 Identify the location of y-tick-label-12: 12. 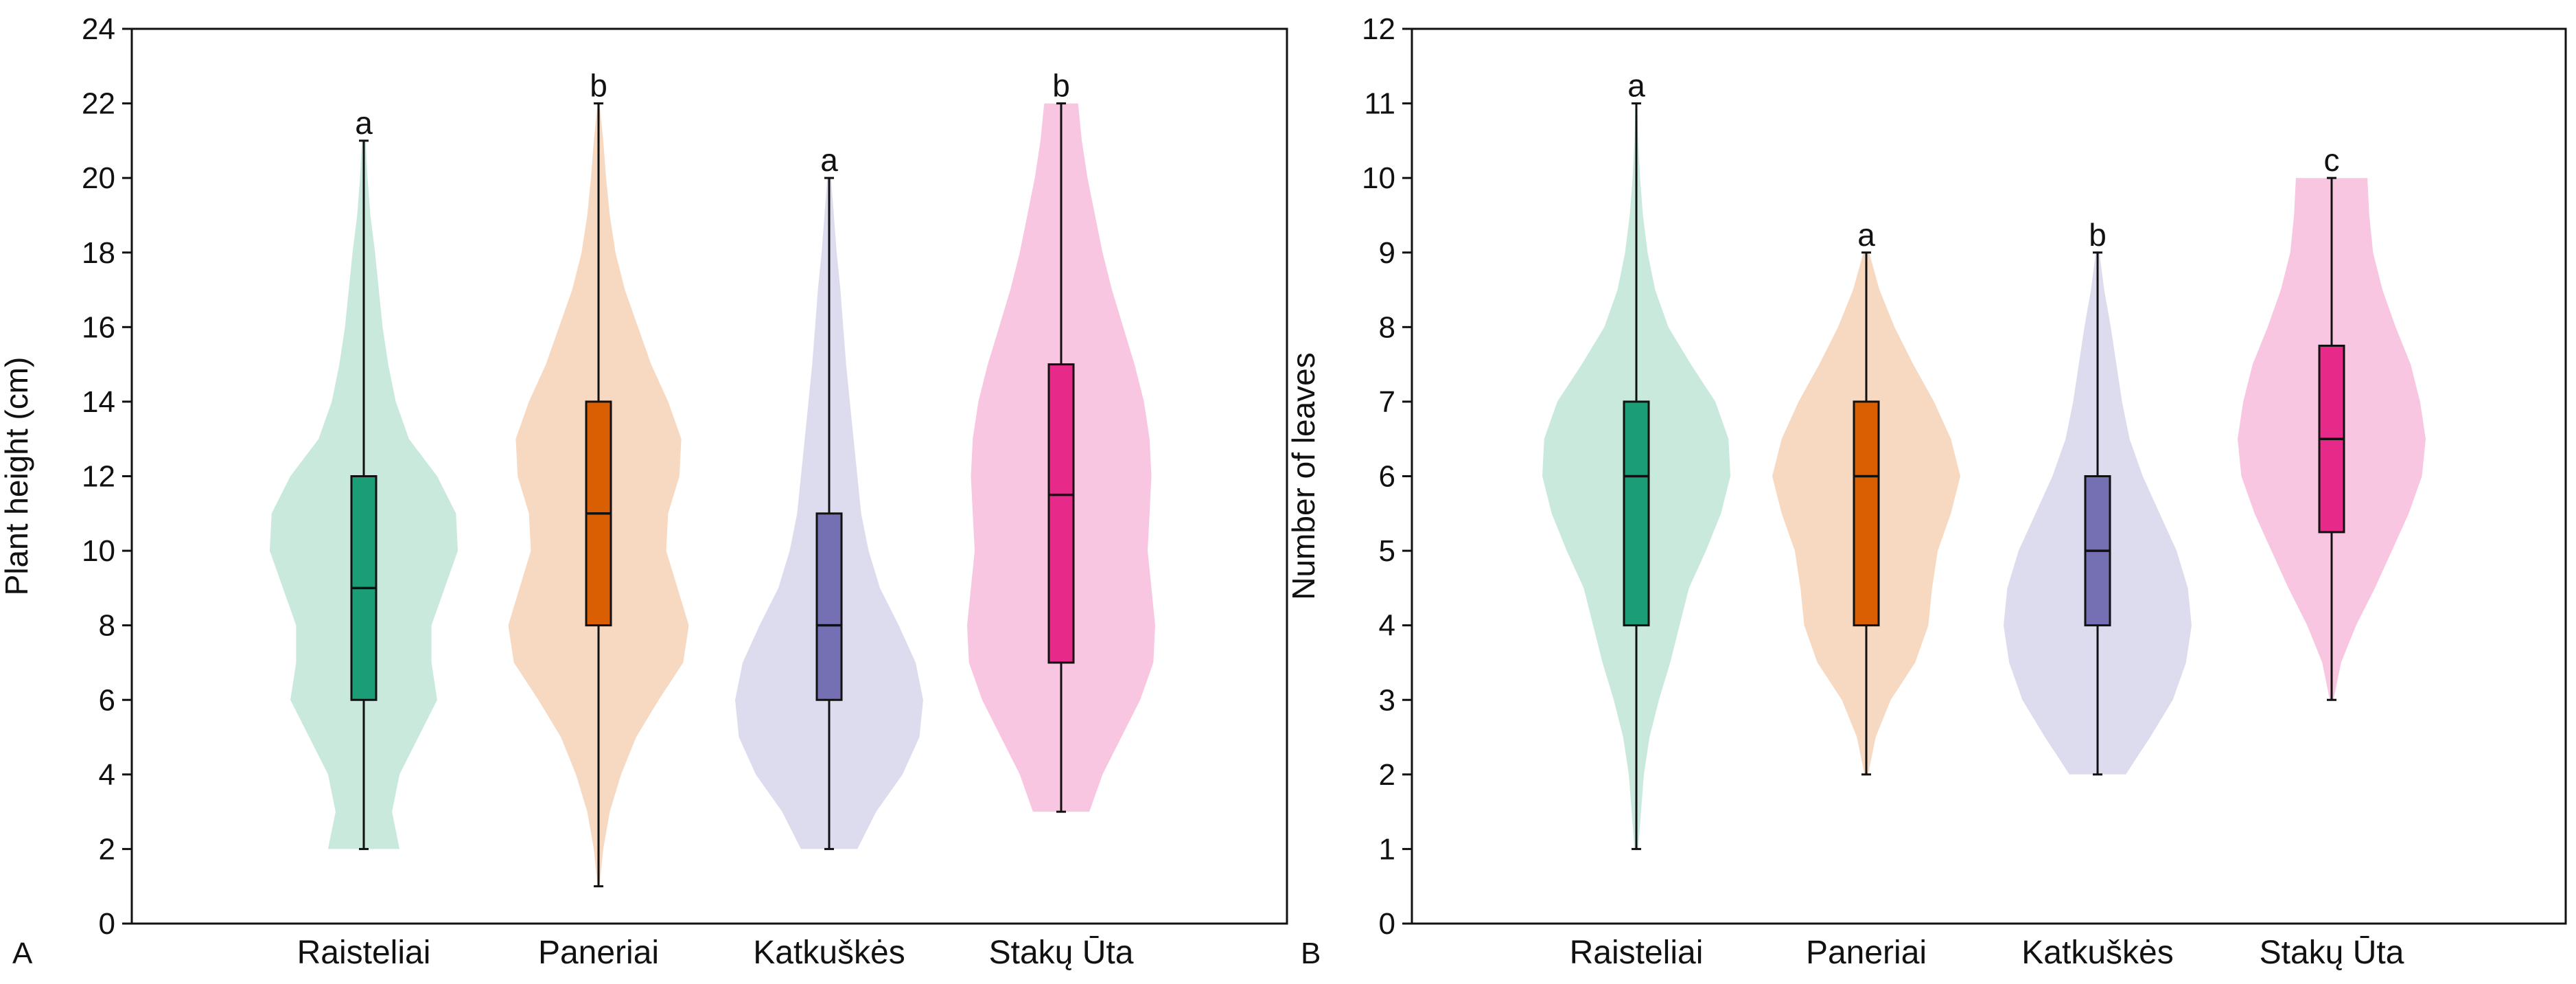
(1378, 29).